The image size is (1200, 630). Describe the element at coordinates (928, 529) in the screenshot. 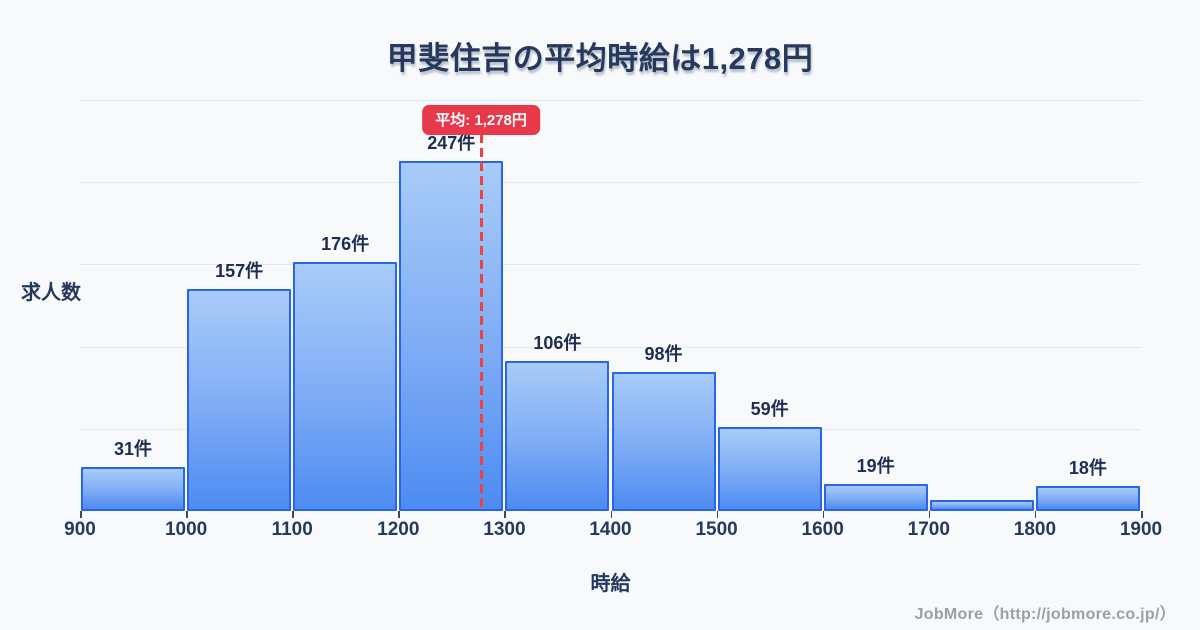

I see `x-axis-tick-label: 1700` at that location.